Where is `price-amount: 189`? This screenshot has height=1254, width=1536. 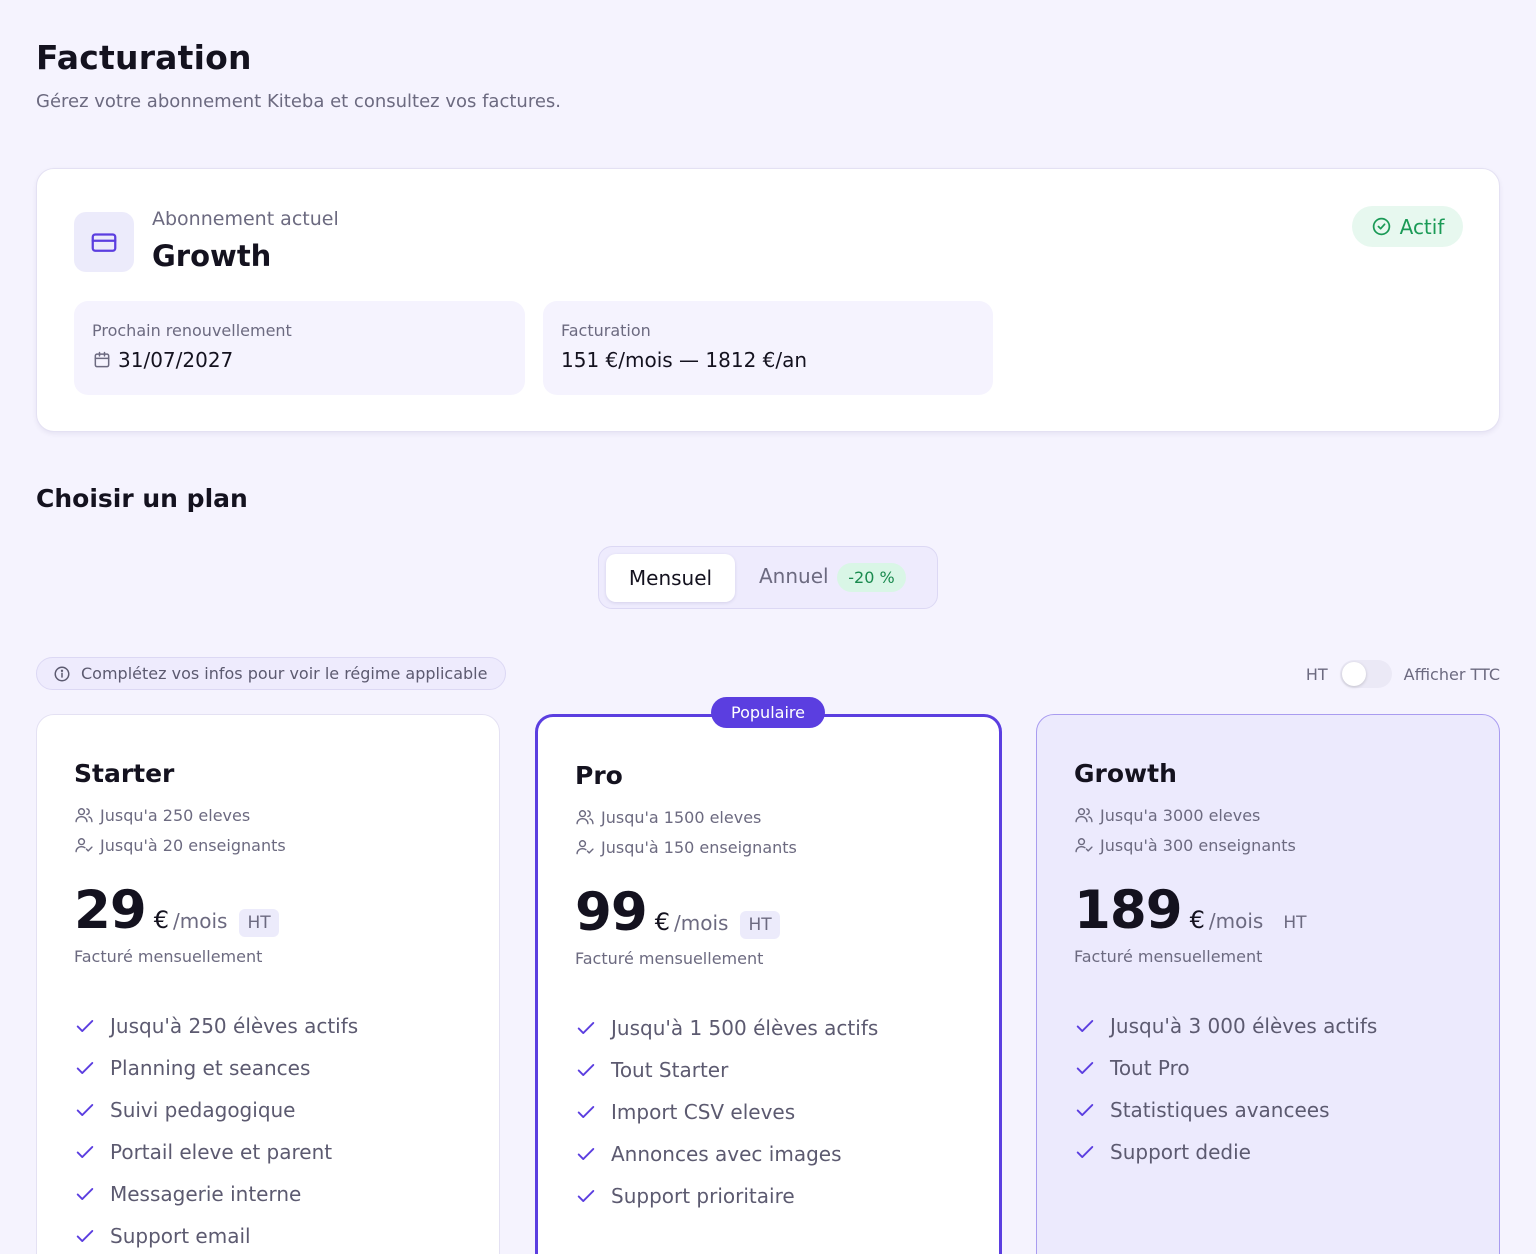
price-amount: 189 is located at coordinates (1128, 910).